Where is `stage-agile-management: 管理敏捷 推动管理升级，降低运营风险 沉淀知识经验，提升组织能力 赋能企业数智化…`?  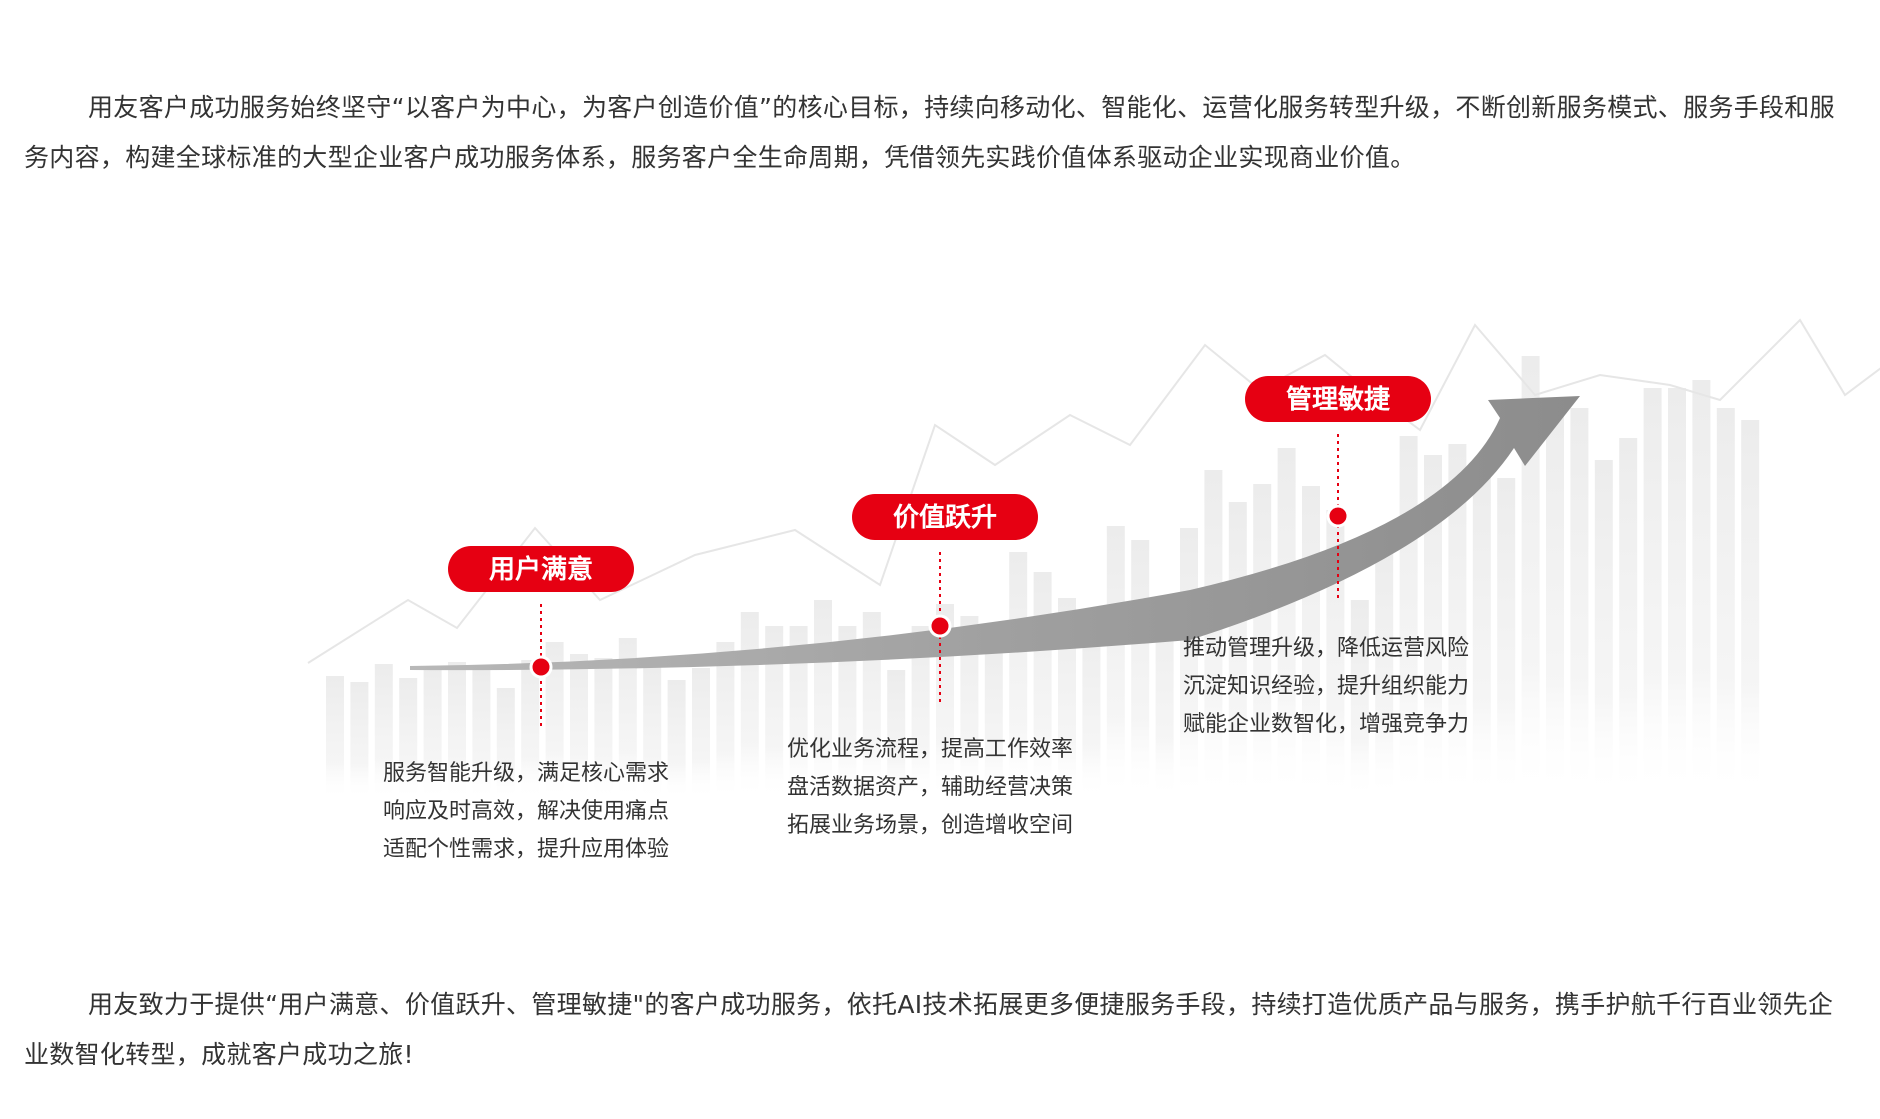 stage-agile-management: 管理敏捷 推动管理升级，降低运营风险 沉淀知识经验，提升组织能力 赋能企业数智化… is located at coordinates (1326, 556).